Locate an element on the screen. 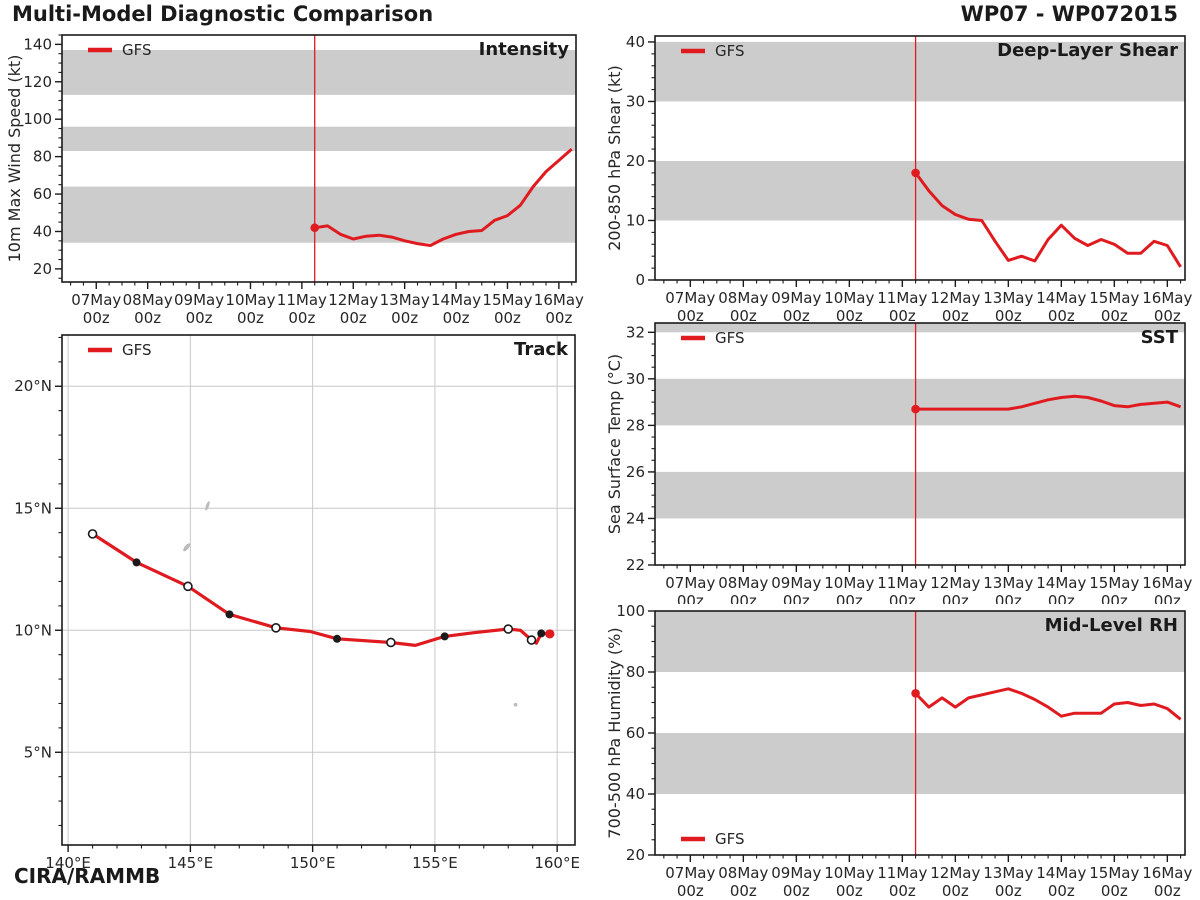  x-tick-label: 16May is located at coordinates (1167, 298).